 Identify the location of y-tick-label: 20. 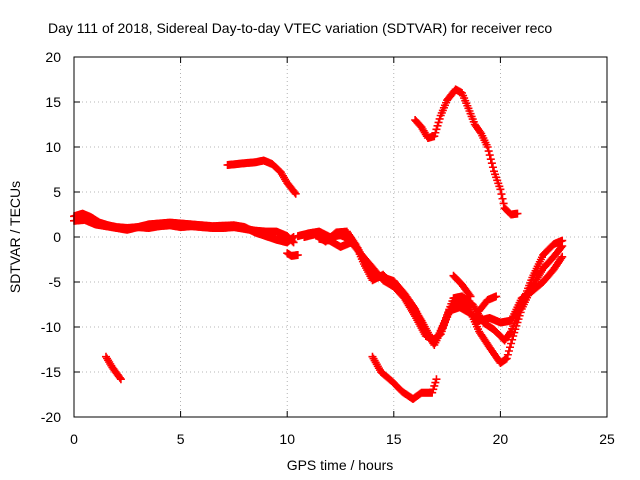
(53, 57).